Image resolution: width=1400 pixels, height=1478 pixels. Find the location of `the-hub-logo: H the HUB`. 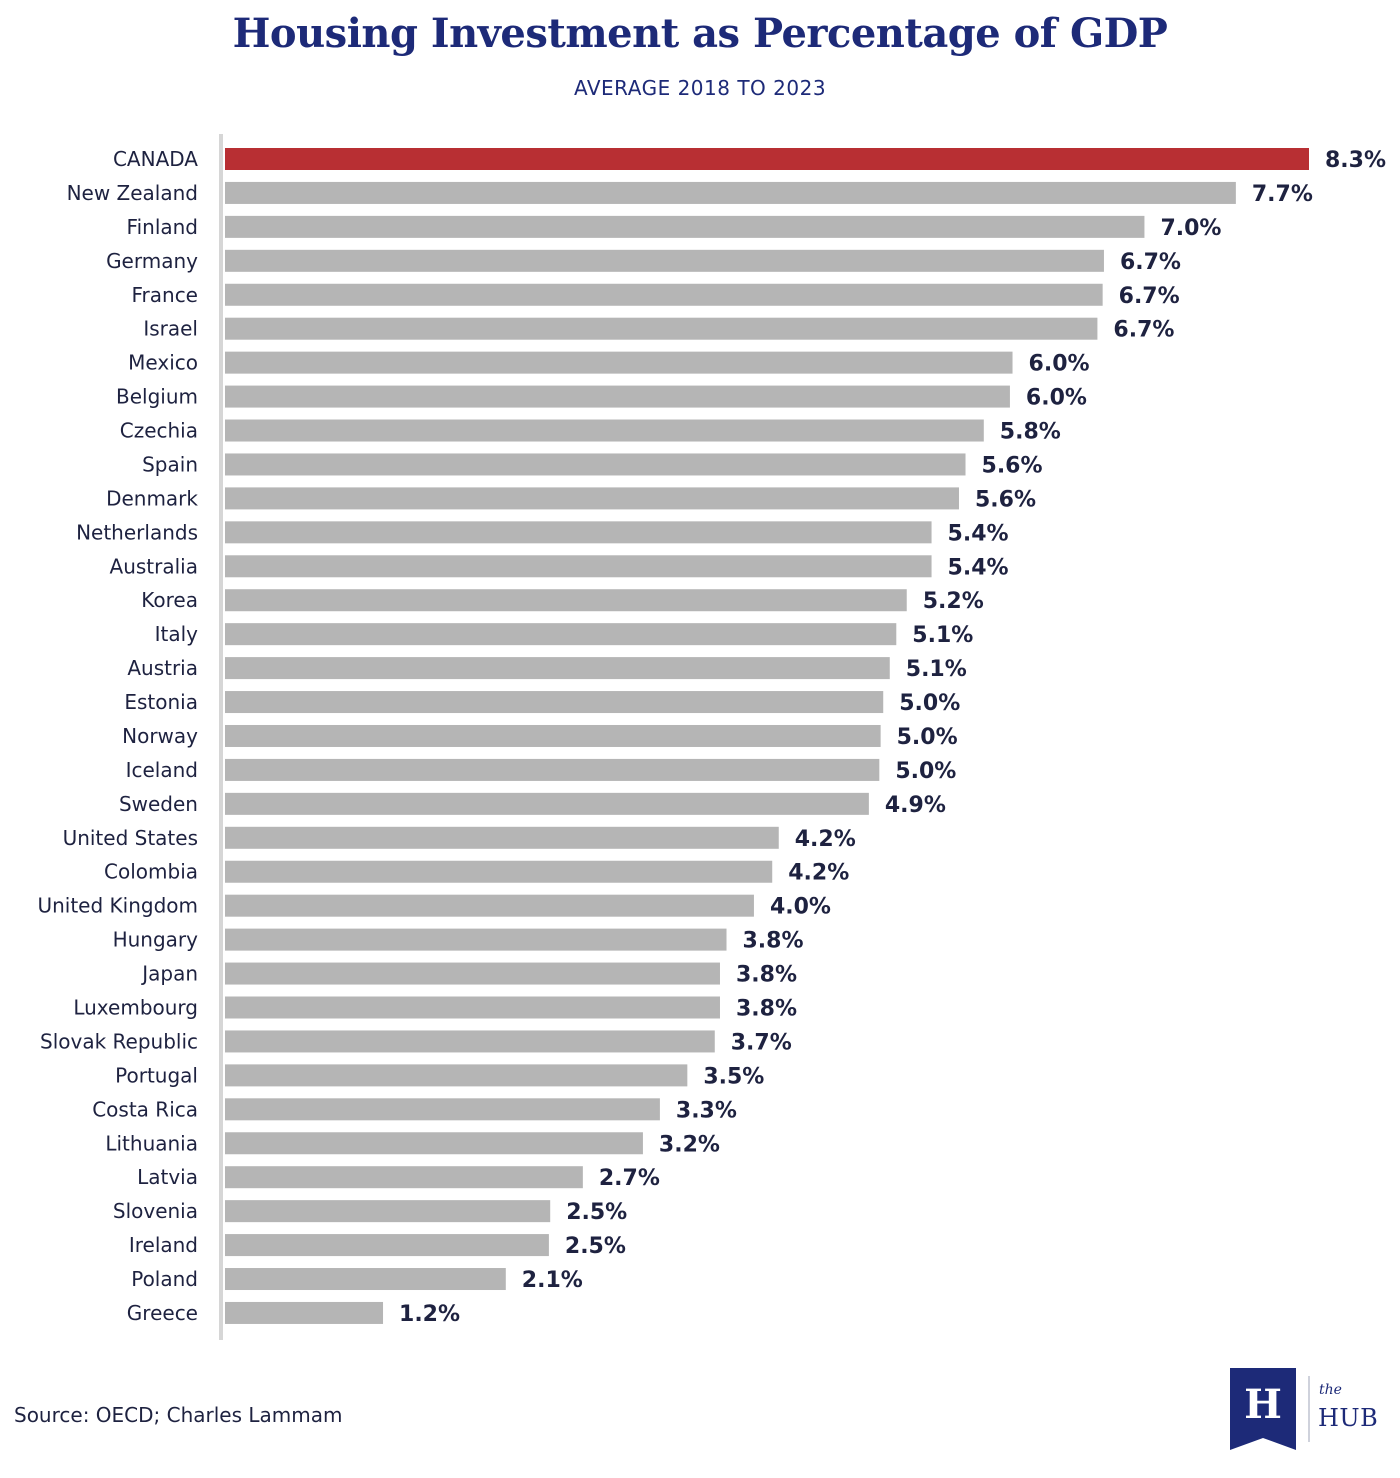

the-hub-logo: H the HUB is located at coordinates (1303, 1410).